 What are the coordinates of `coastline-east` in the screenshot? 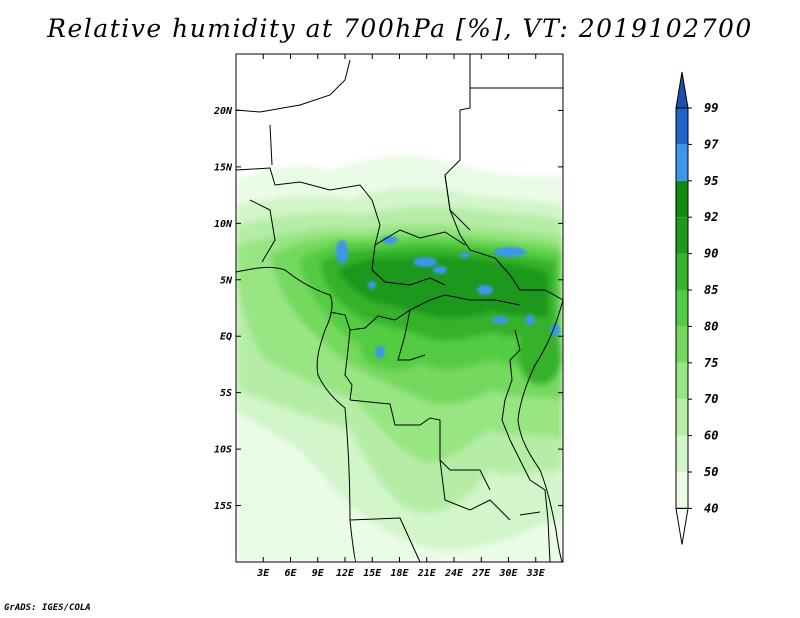 It's located at (540, 430).